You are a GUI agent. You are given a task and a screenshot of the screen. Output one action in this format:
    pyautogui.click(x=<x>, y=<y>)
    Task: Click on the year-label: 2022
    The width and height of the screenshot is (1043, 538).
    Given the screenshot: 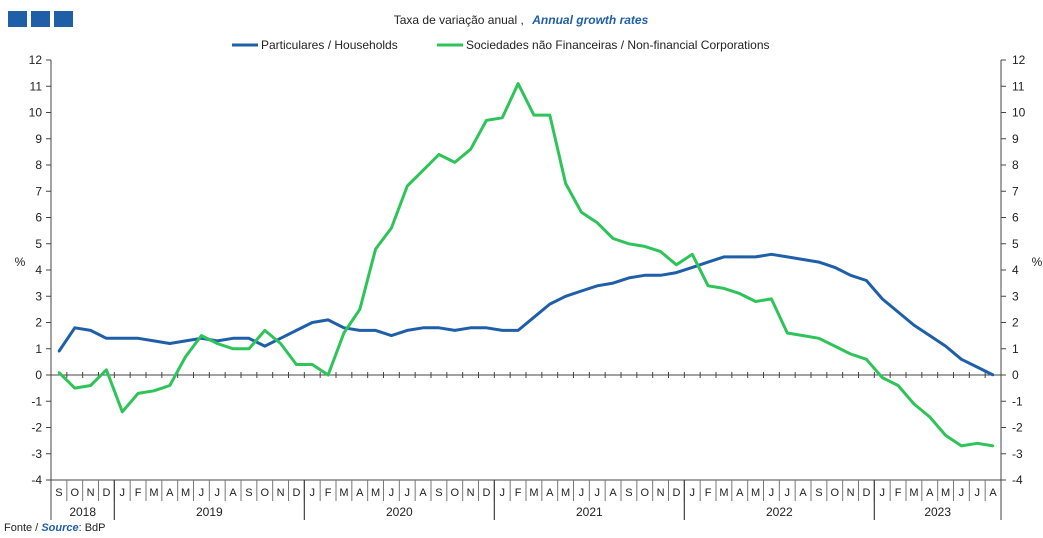 What is the action you would take?
    pyautogui.click(x=779, y=512)
    